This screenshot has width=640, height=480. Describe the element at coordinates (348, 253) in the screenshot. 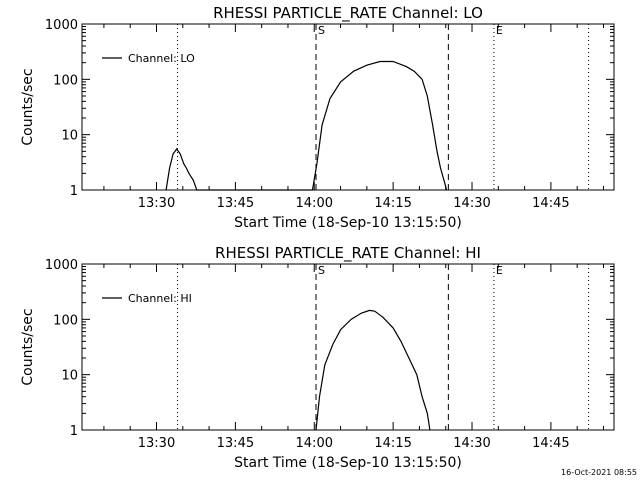

I see `chart-title: RHESSI PARTICLE_RATE Channel: HI` at that location.